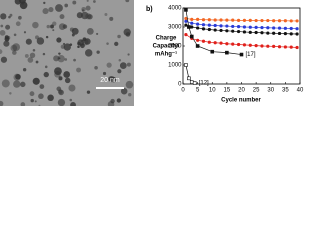 The height and width of the screenshot is (240, 320). What do you see at coordinates (285, 91) in the screenshot?
I see `x-tick-label: 35` at bounding box center [285, 91].